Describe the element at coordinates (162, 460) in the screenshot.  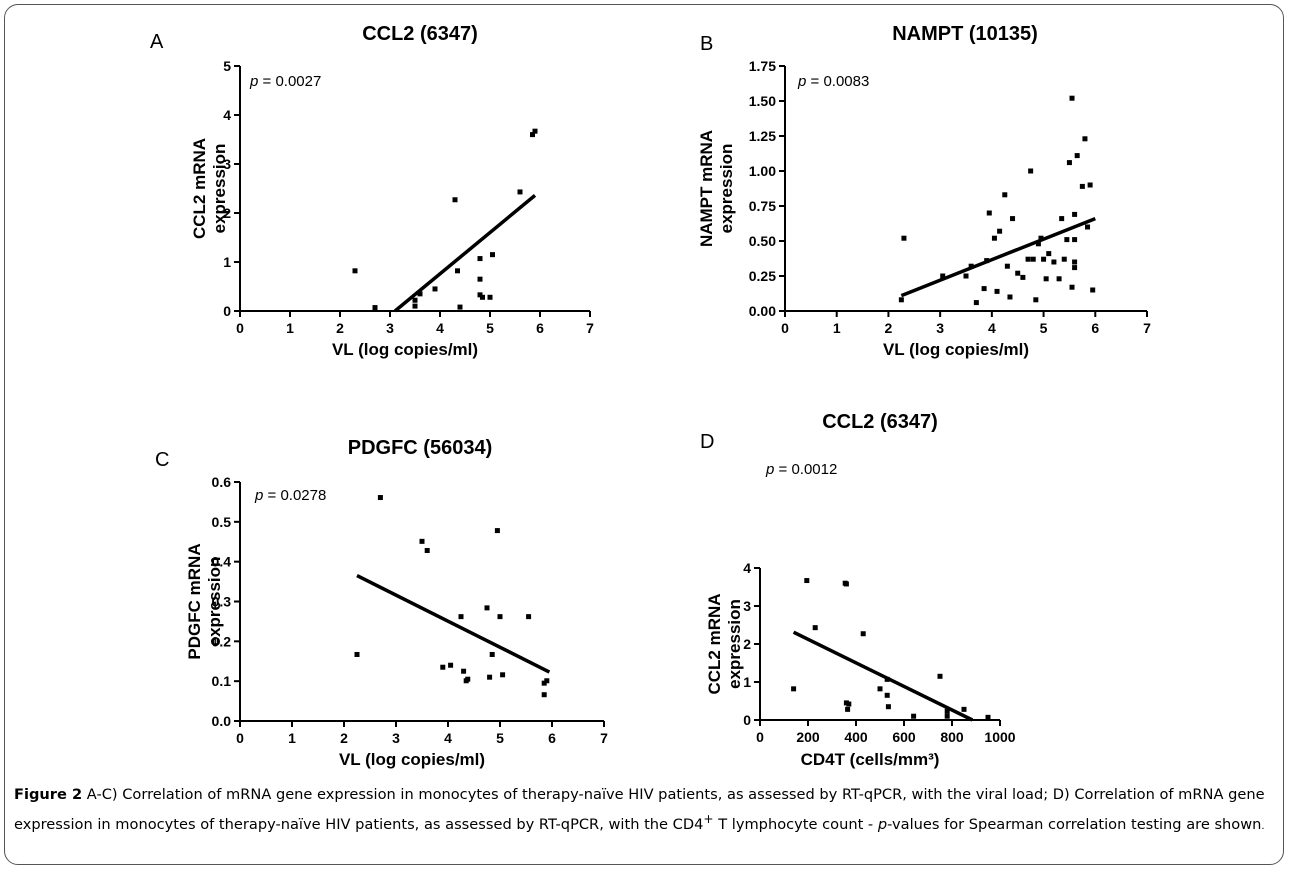
I see `panel-letter: C` at that location.